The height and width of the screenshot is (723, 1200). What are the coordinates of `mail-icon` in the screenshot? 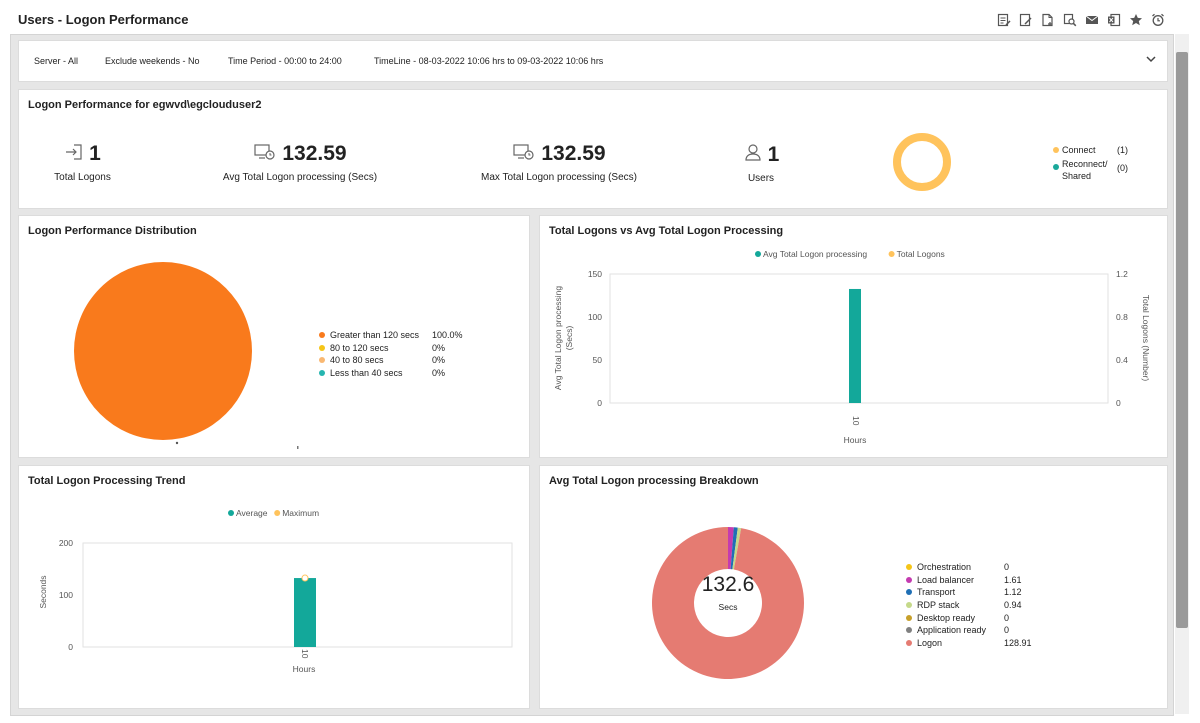 It's located at (1092, 20).